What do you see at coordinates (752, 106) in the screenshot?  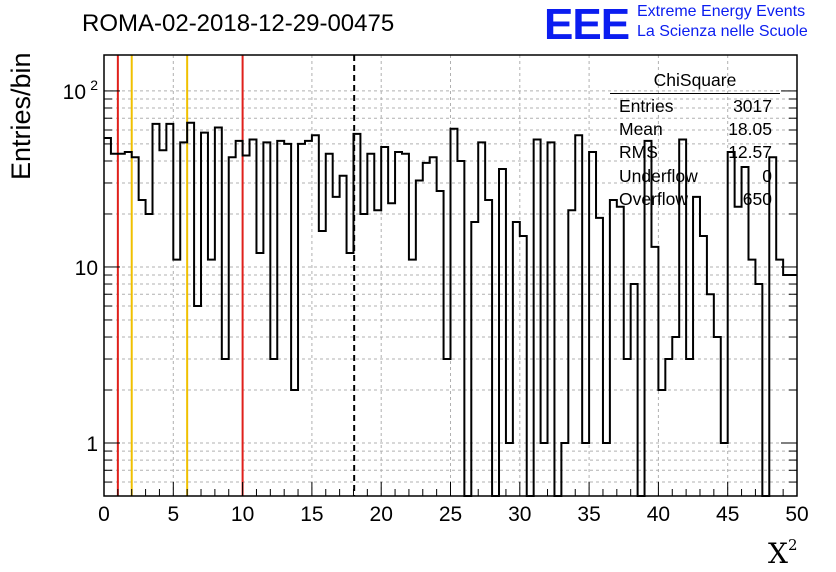 I see `stats-value: 3017` at bounding box center [752, 106].